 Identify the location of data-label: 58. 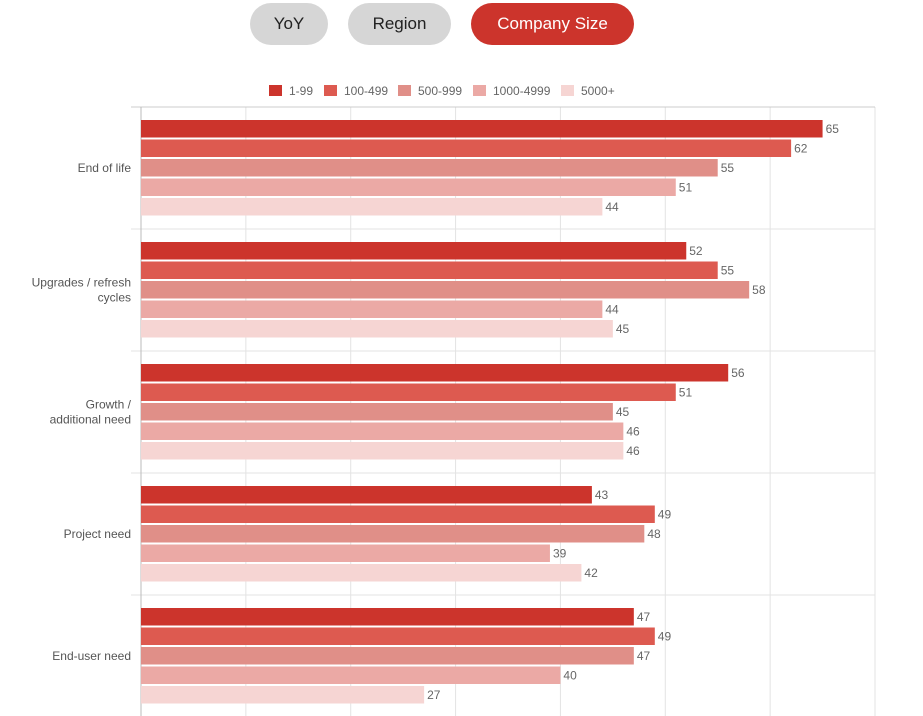
(759, 290).